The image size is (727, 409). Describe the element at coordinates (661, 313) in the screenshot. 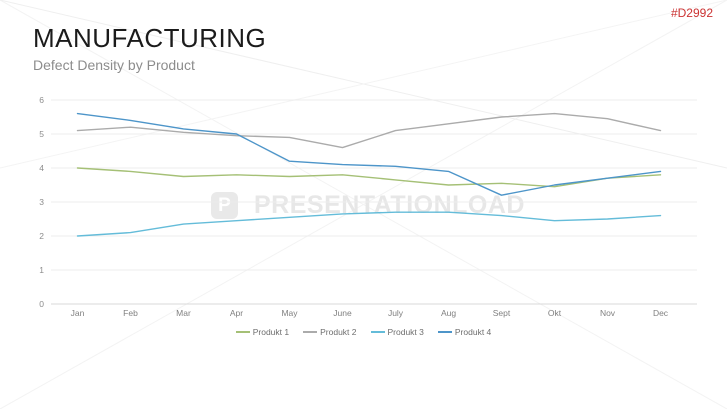

I see `x-axis-label: Dec` at that location.